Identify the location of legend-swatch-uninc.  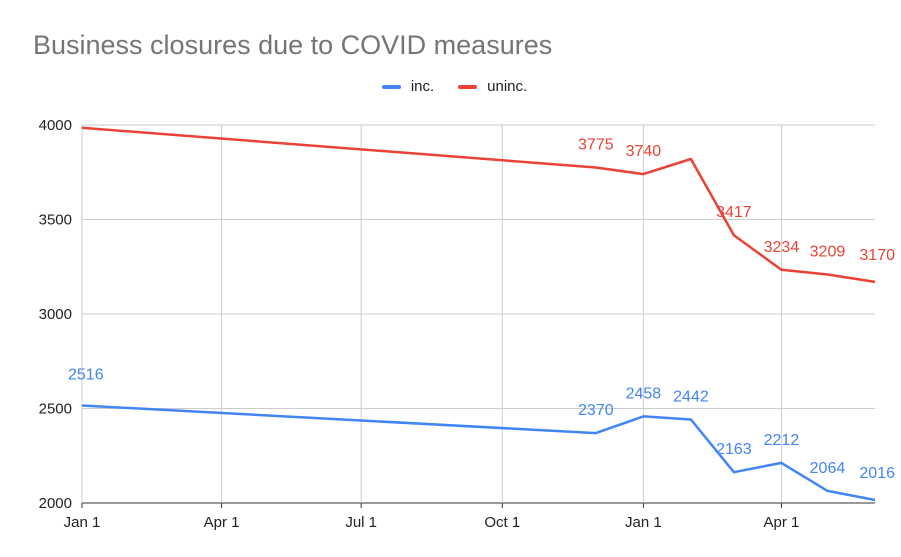
(468, 86).